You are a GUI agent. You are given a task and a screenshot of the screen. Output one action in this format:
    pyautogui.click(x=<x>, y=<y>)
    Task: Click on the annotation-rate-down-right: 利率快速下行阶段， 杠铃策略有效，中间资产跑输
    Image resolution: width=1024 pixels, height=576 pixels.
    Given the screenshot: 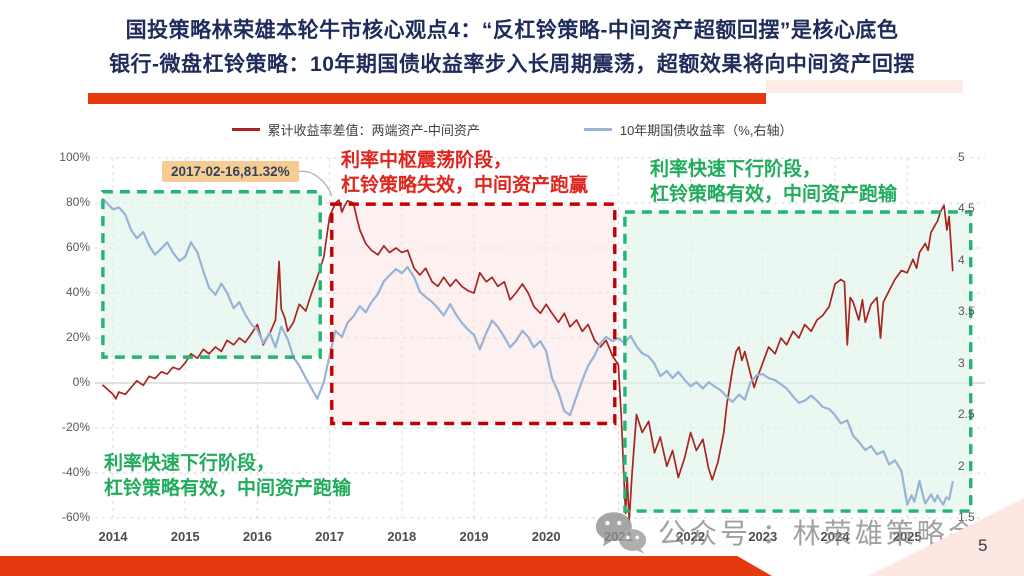 What is the action you would take?
    pyautogui.click(x=773, y=182)
    